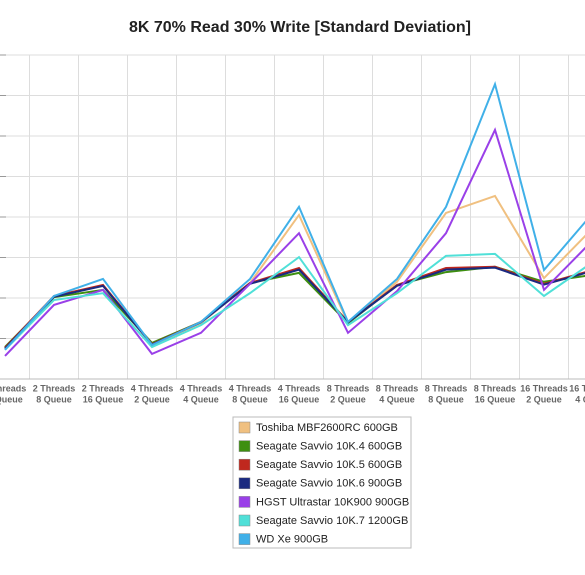 The width and height of the screenshot is (585, 575). I want to click on legend-label: Seagate Savvio 10K.6 900GB, so click(329, 484).